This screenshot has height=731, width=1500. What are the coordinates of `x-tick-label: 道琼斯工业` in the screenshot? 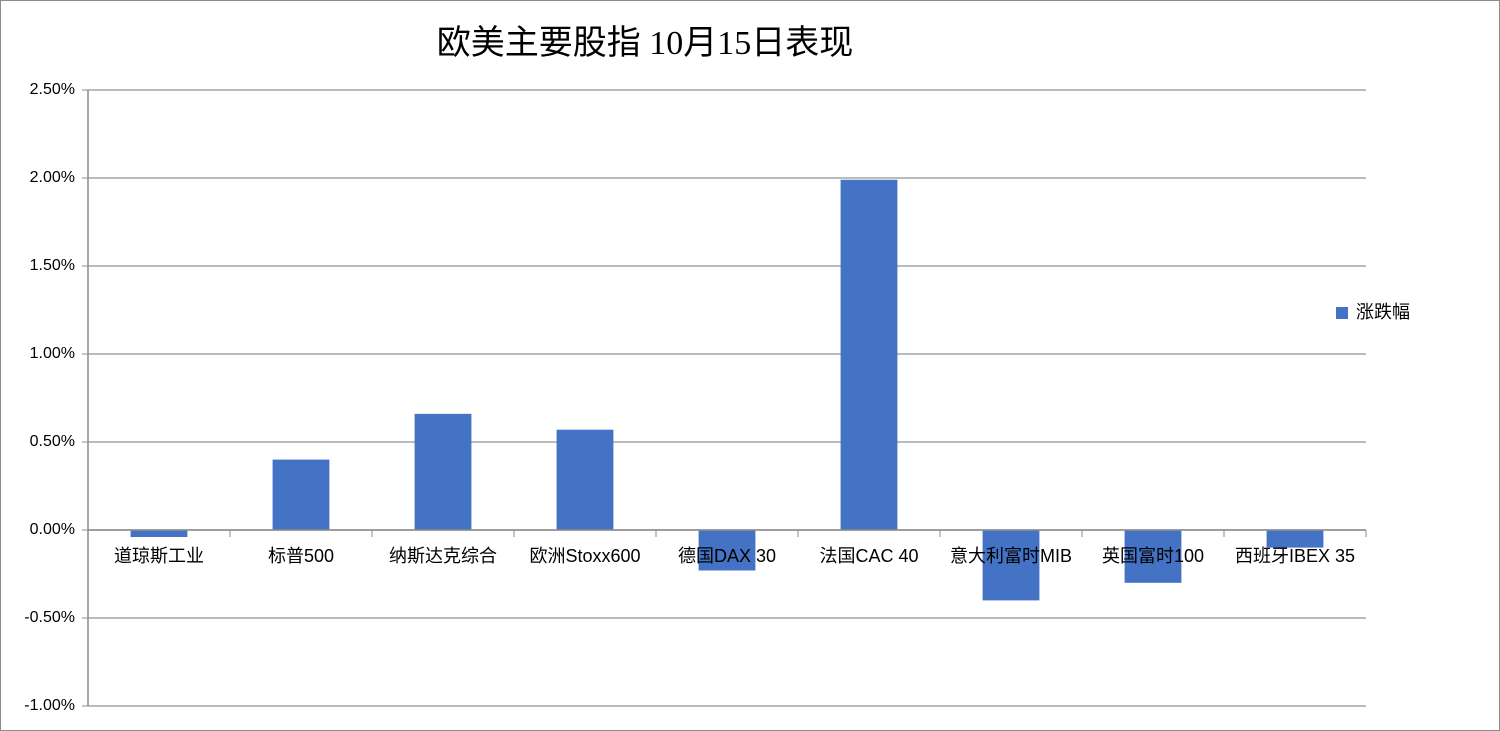 It's located at (159, 556).